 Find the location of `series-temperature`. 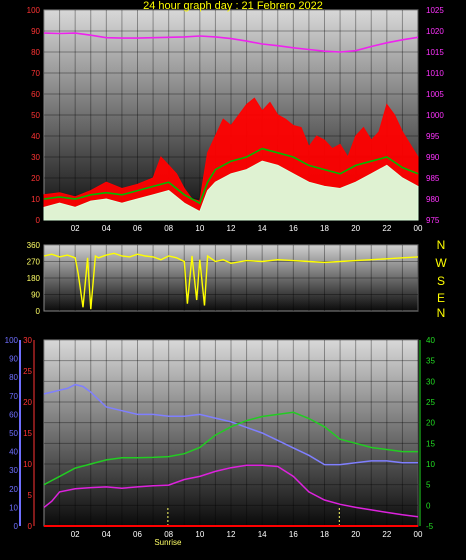

series-temperature is located at coordinates (230, 448).